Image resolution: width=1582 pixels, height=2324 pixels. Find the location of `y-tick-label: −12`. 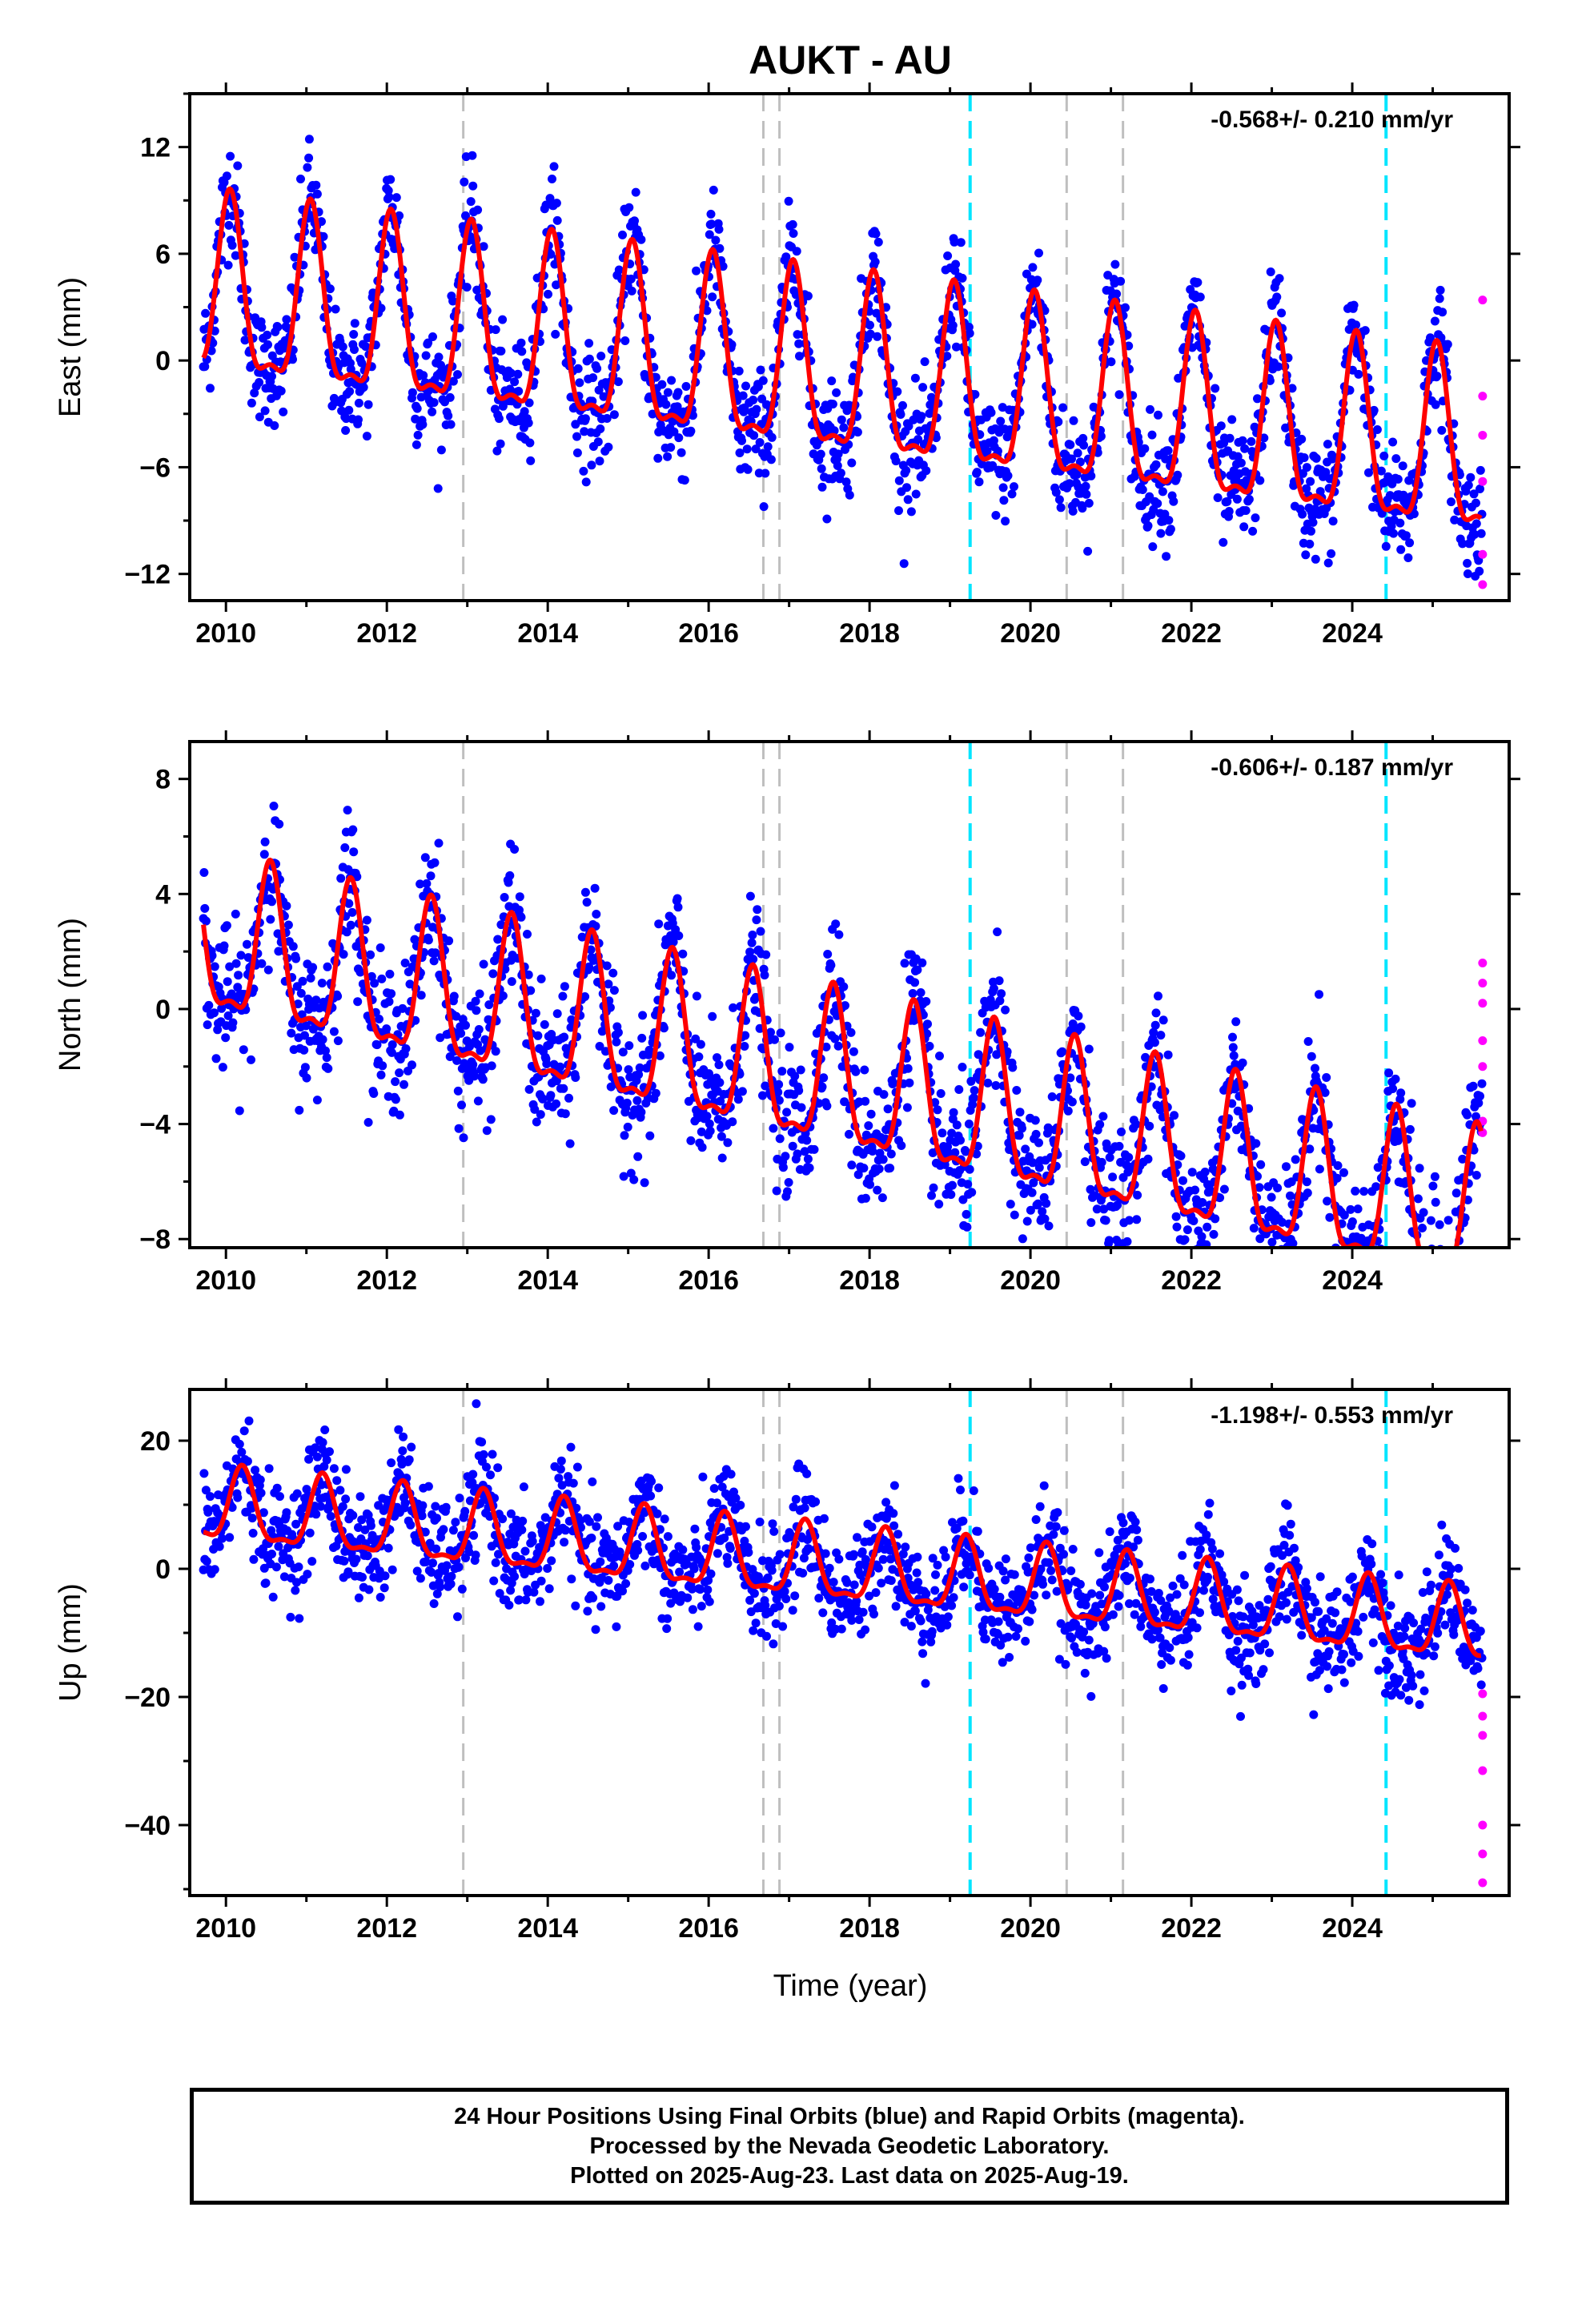

y-tick-label: −12 is located at coordinates (147, 575).